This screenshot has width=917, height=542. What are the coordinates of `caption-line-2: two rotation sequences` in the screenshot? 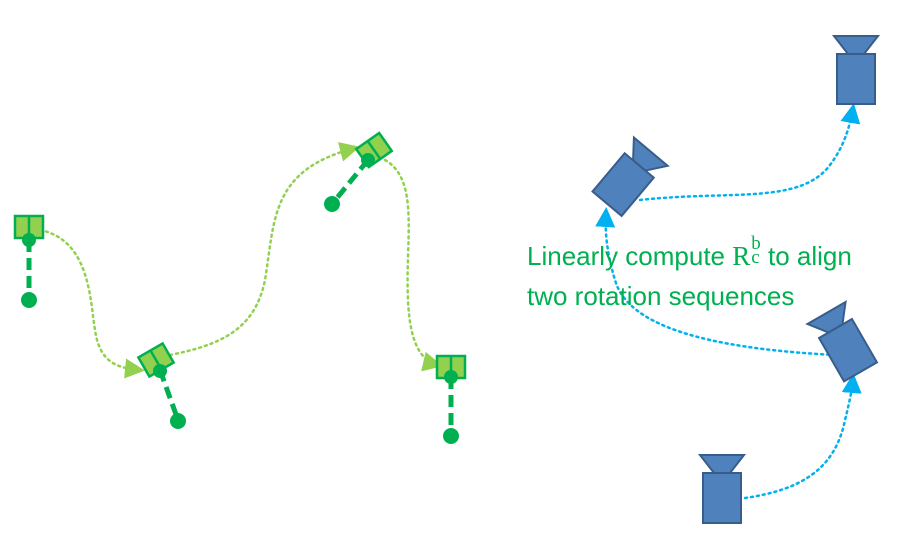 It's located at (661, 296).